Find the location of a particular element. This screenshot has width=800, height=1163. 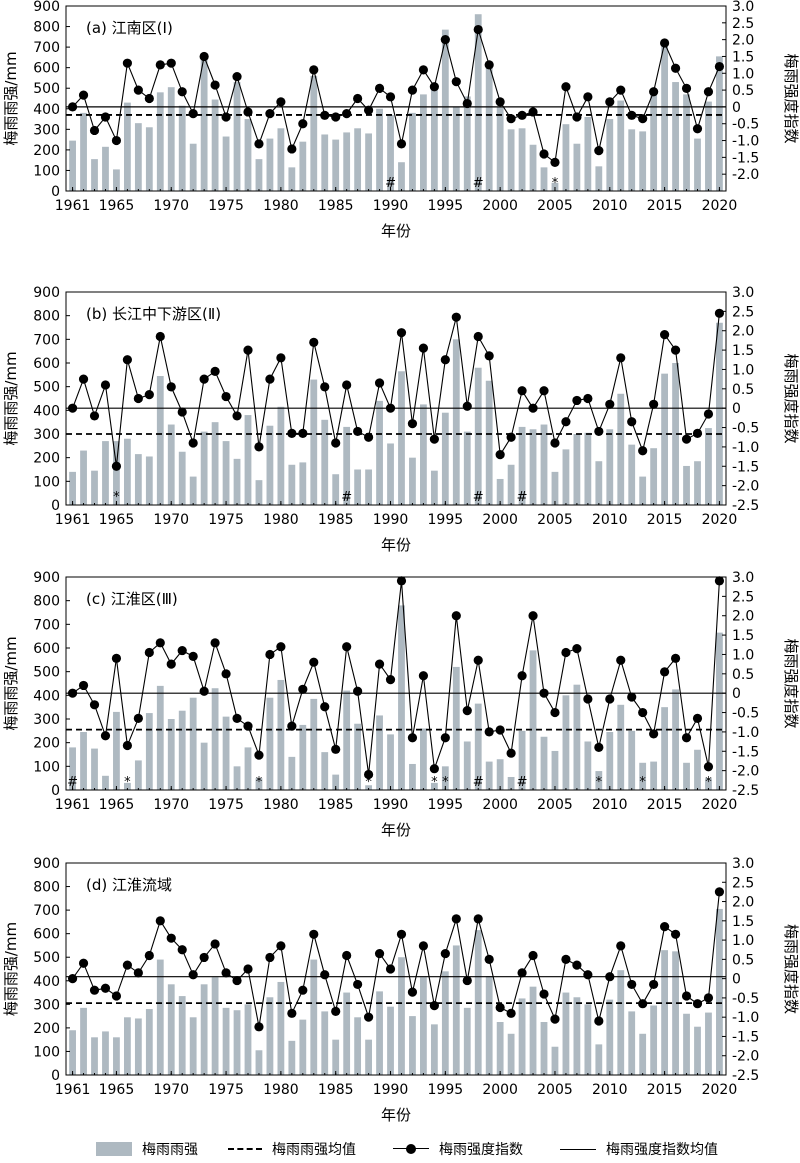

y-tick-label: 200 is located at coordinates (46, 459).